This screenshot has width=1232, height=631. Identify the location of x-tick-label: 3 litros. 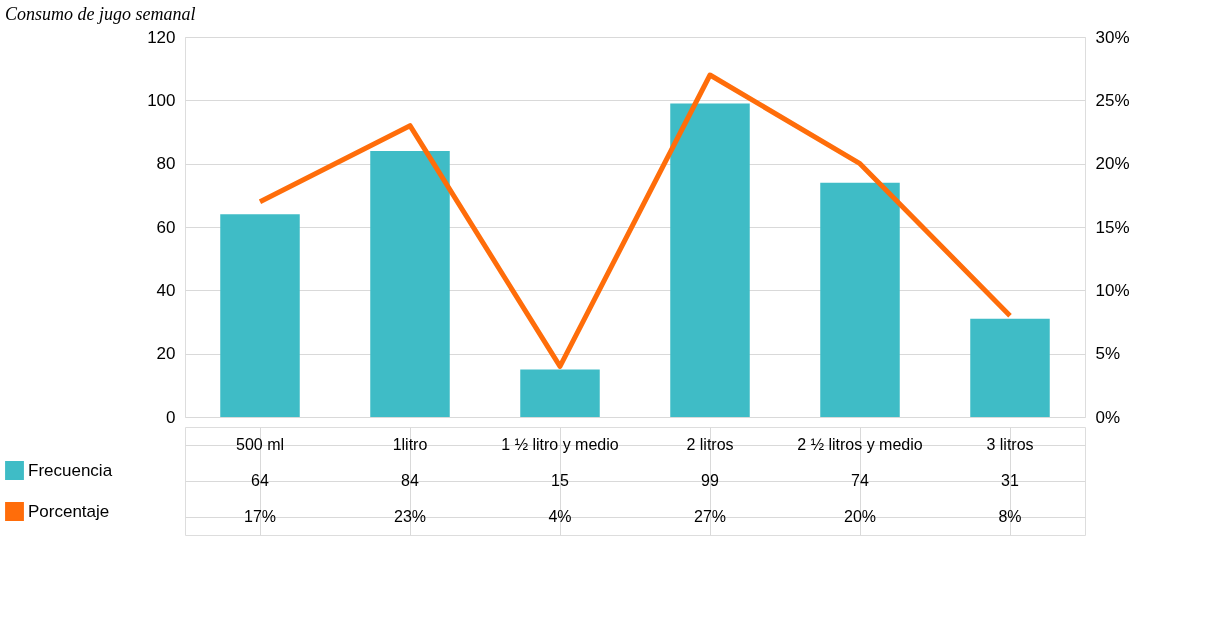
(1010, 444).